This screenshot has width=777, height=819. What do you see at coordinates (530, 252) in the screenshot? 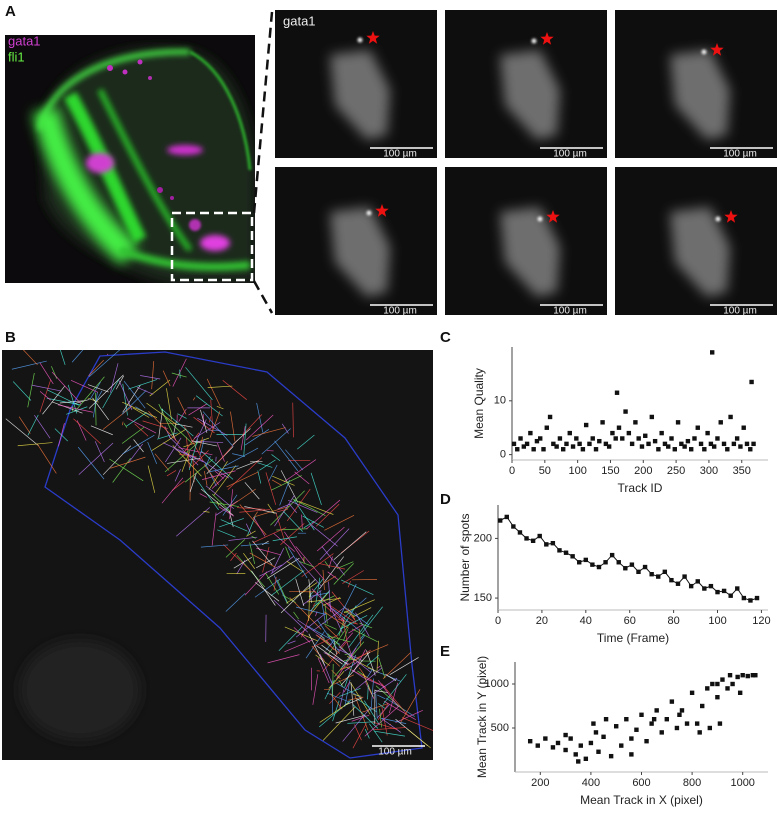
I see `cell-blob` at bounding box center [530, 252].